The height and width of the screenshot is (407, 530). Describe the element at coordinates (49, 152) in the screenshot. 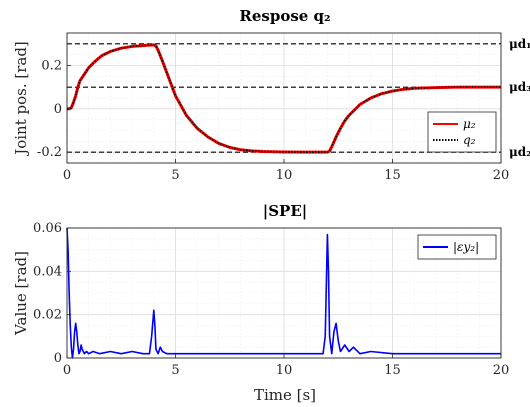

I see `y-tick-label: -0.2` at that location.